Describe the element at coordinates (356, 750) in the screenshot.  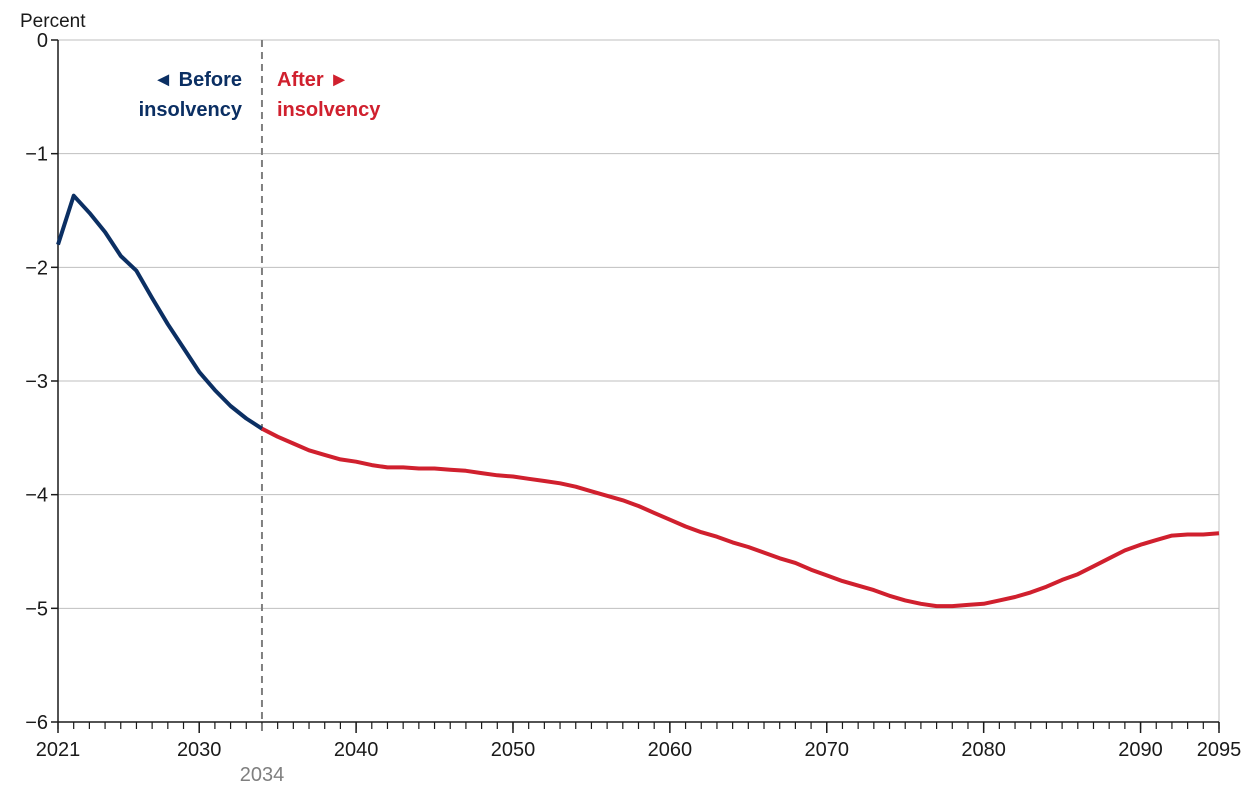
I see `x-tick-label: 2040` at that location.